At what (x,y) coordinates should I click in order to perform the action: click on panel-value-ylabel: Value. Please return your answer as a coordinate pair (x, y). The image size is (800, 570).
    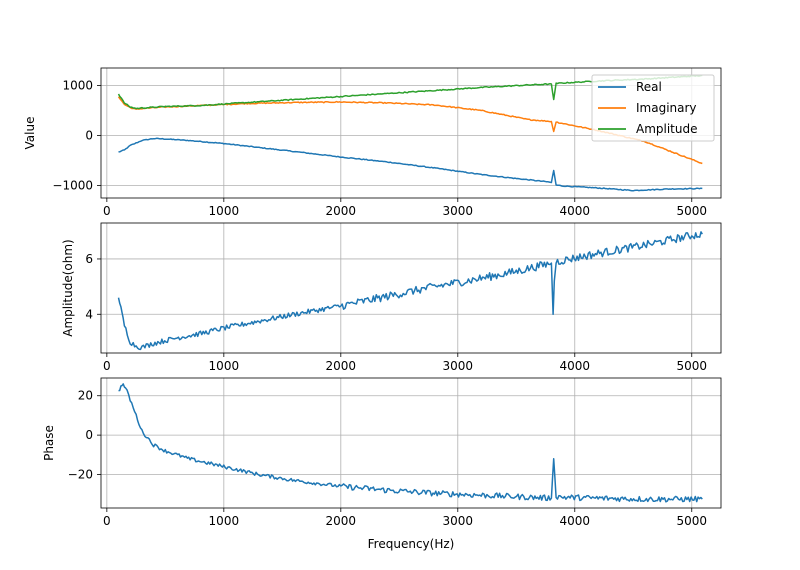
    Looking at the image, I should click on (30, 133).